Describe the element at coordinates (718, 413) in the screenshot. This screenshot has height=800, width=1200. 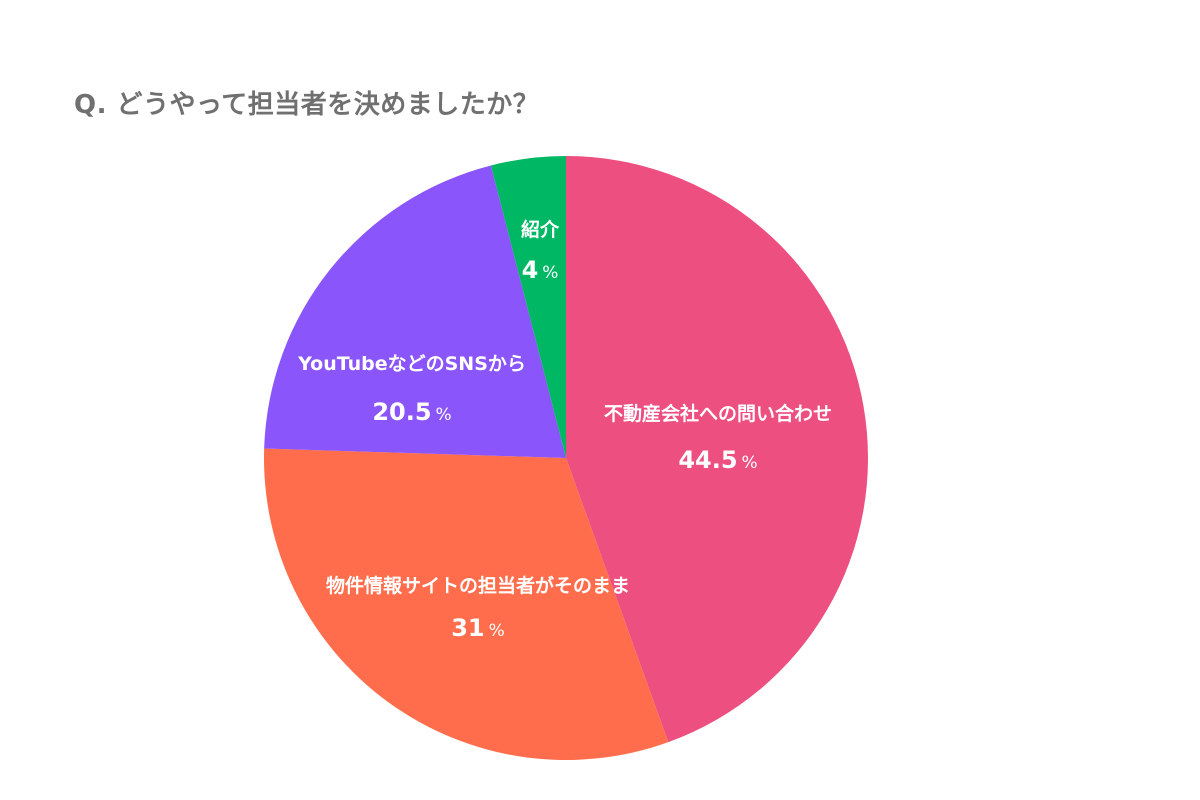
I see `slice-label: 不動産会社への問い合わせ` at that location.